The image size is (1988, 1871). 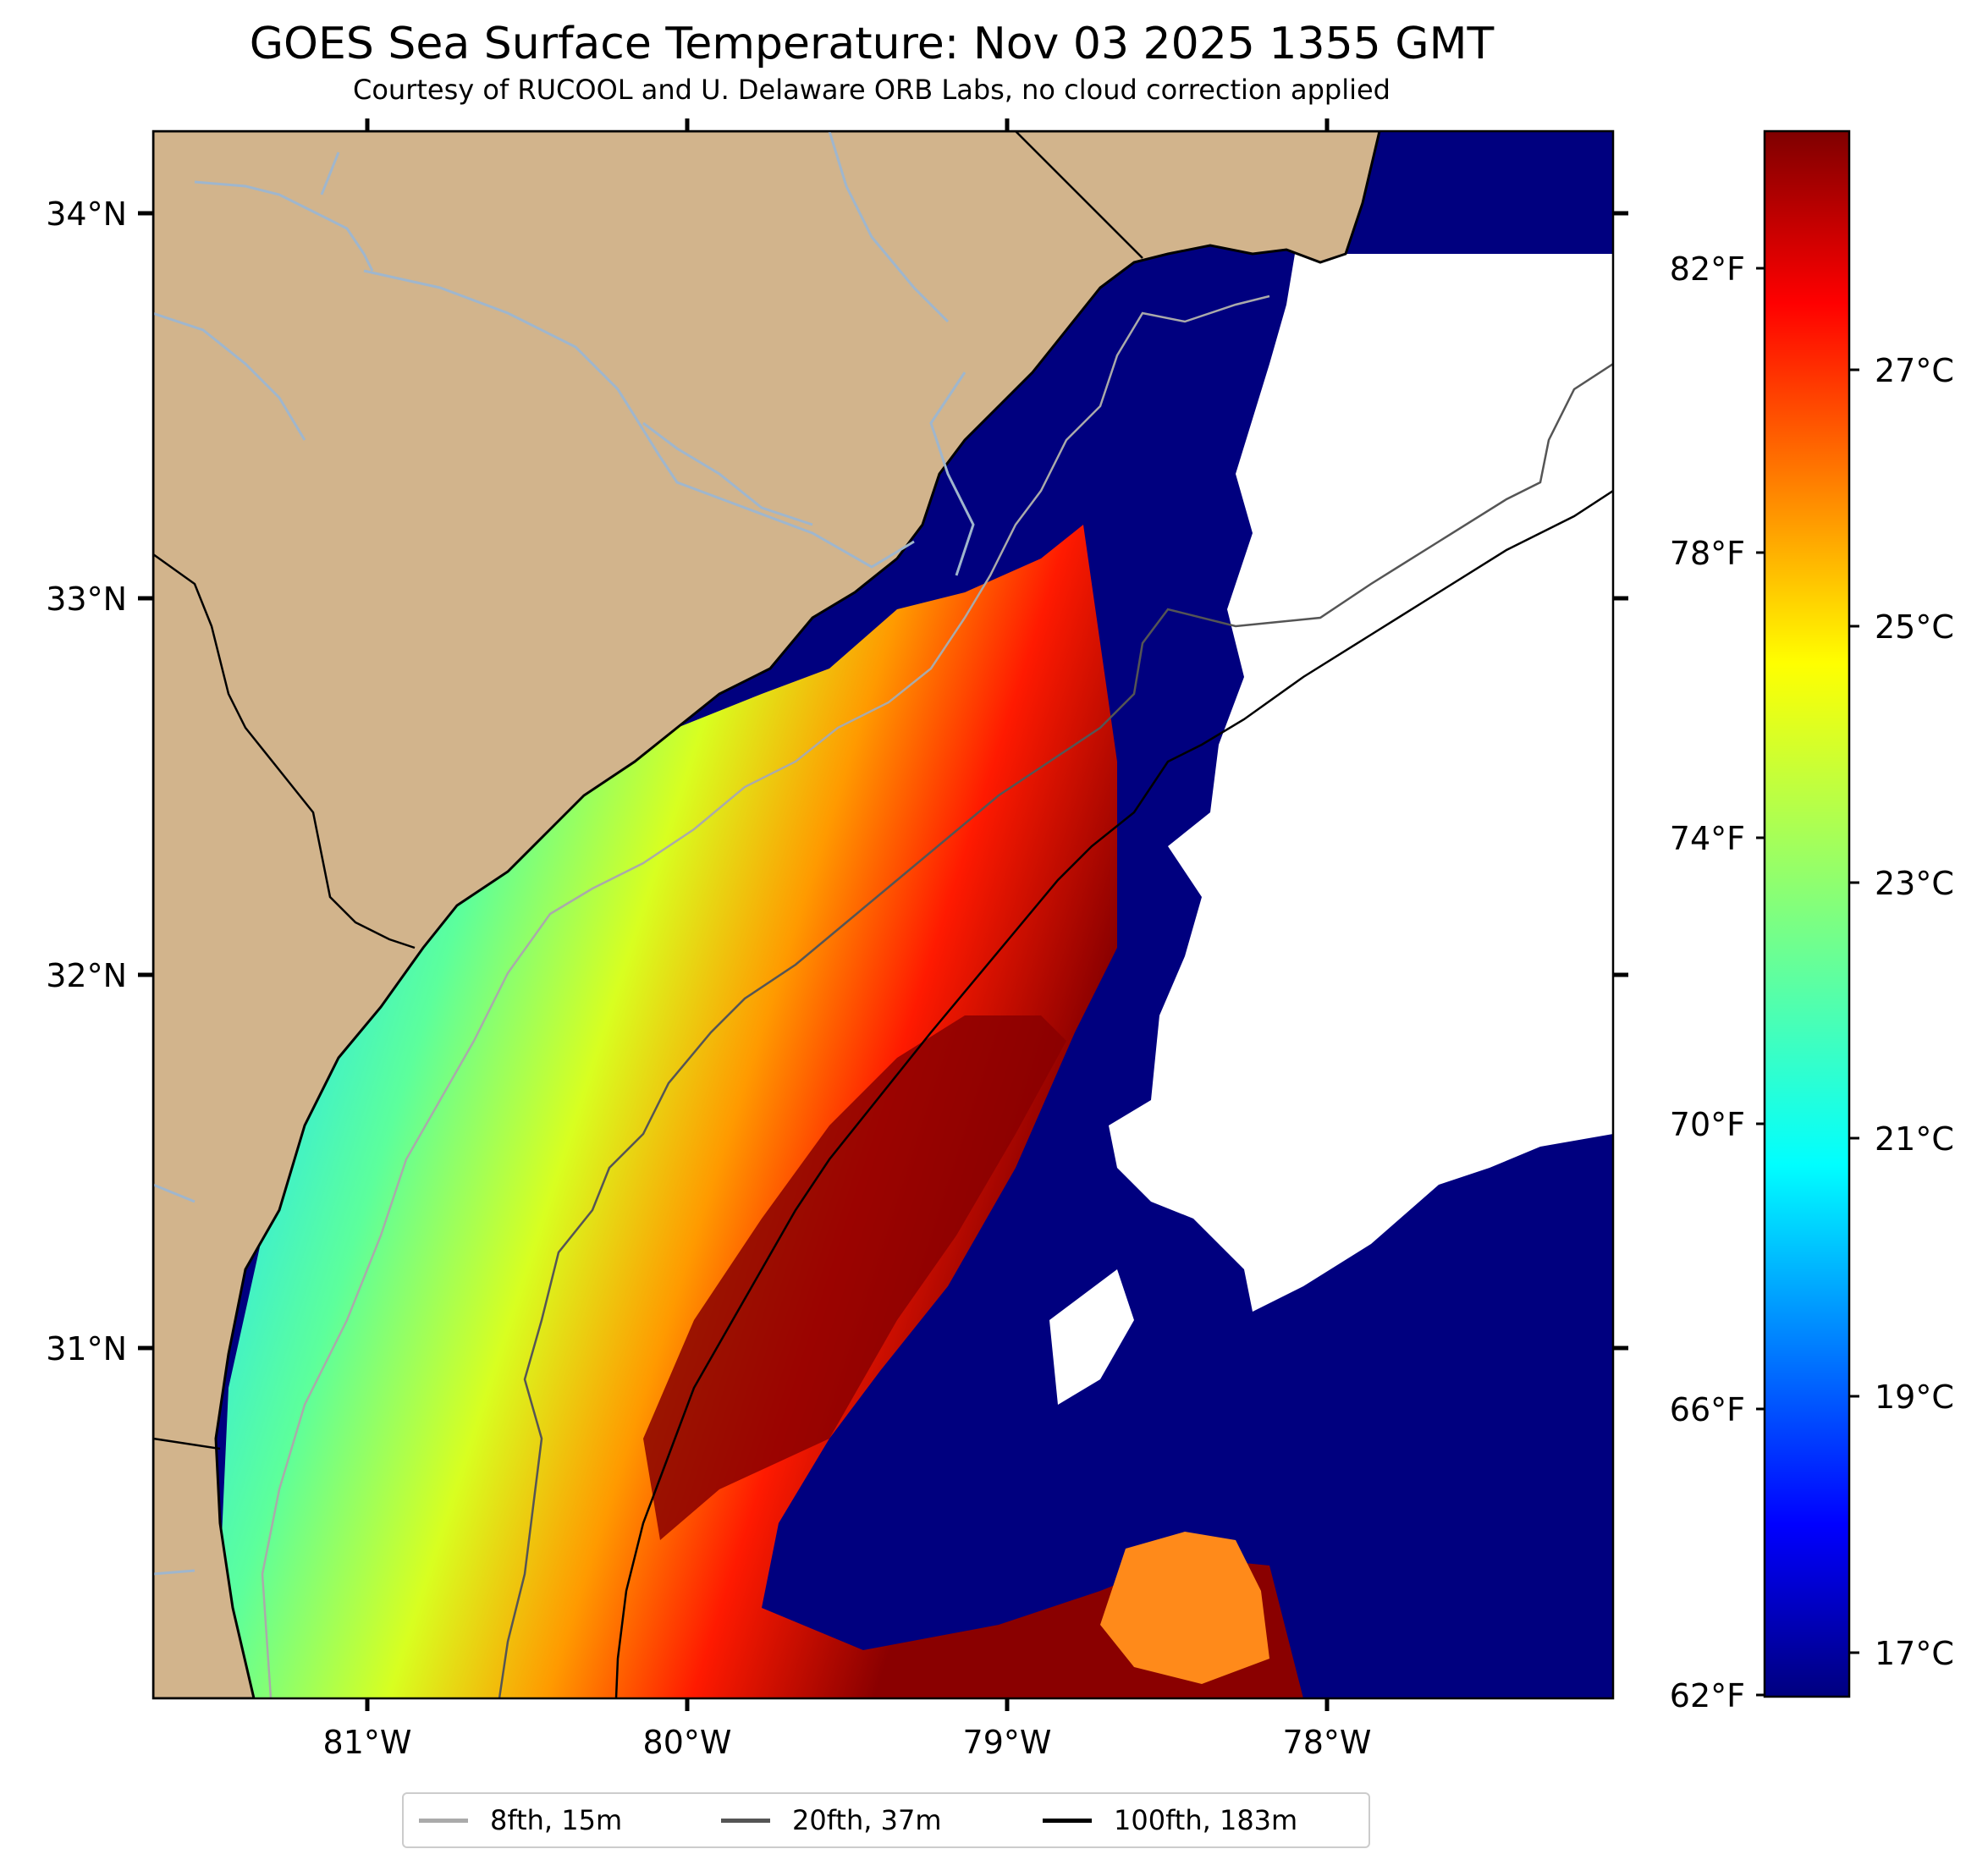 I want to click on legend-swatch-8fth, so click(x=443, y=1821).